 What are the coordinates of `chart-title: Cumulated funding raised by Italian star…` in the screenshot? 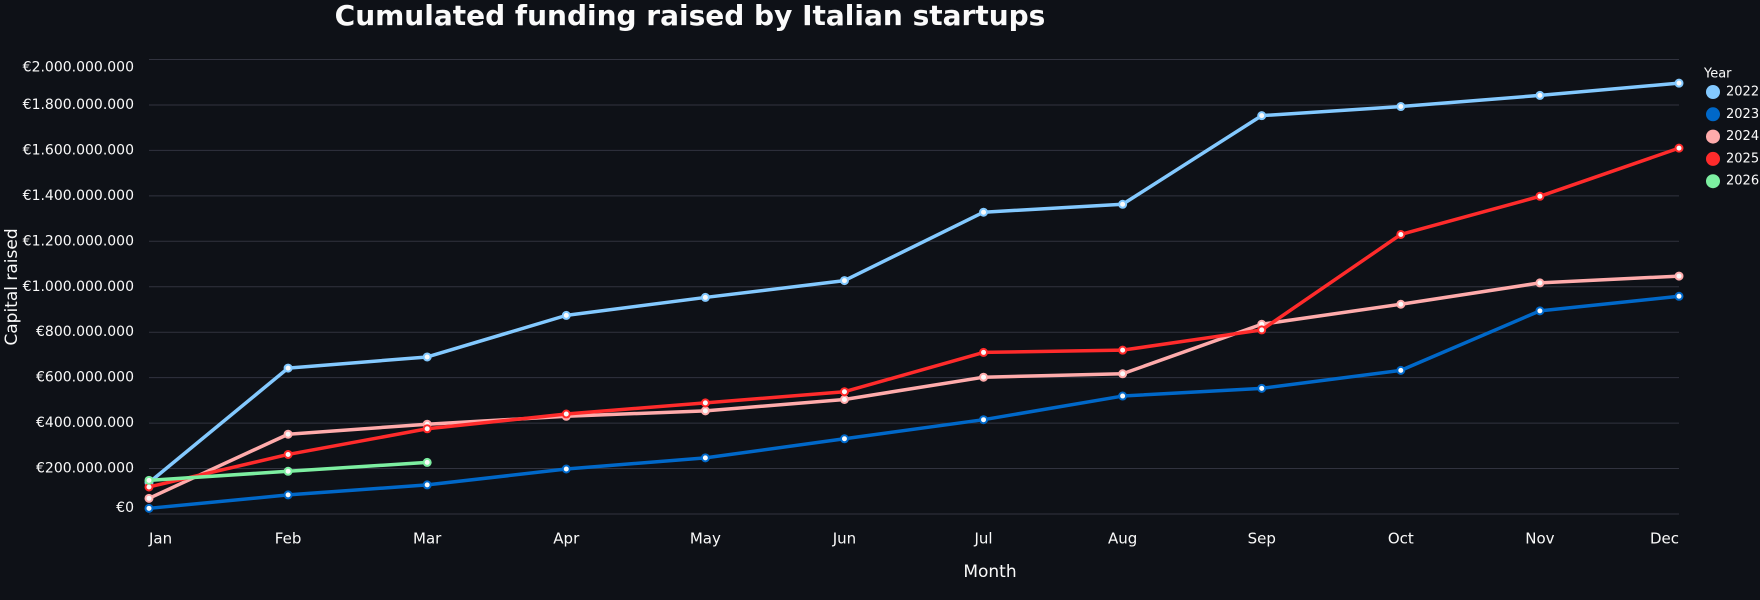 It's located at (690, 16).